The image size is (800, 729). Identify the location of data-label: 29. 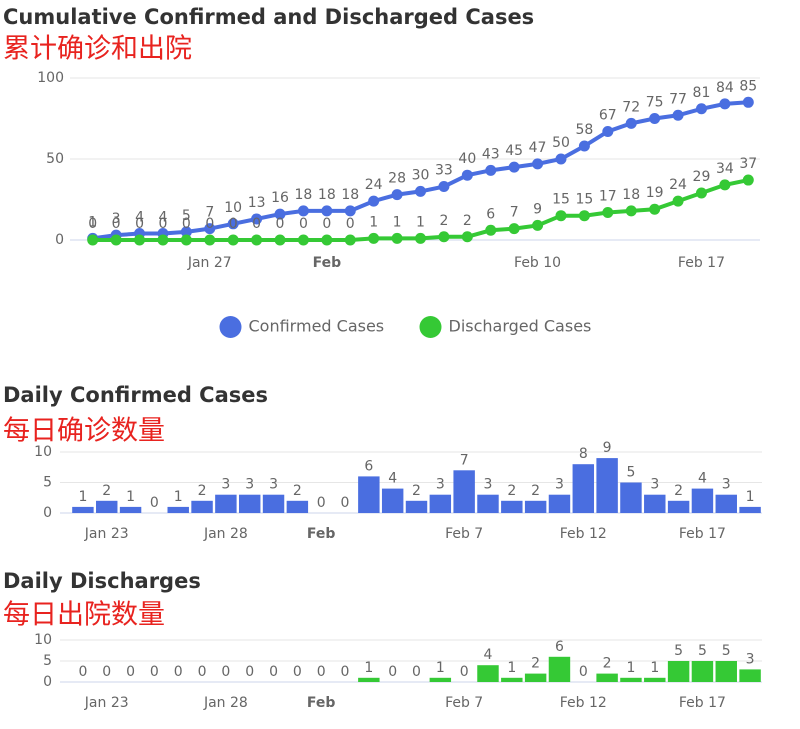
(702, 177).